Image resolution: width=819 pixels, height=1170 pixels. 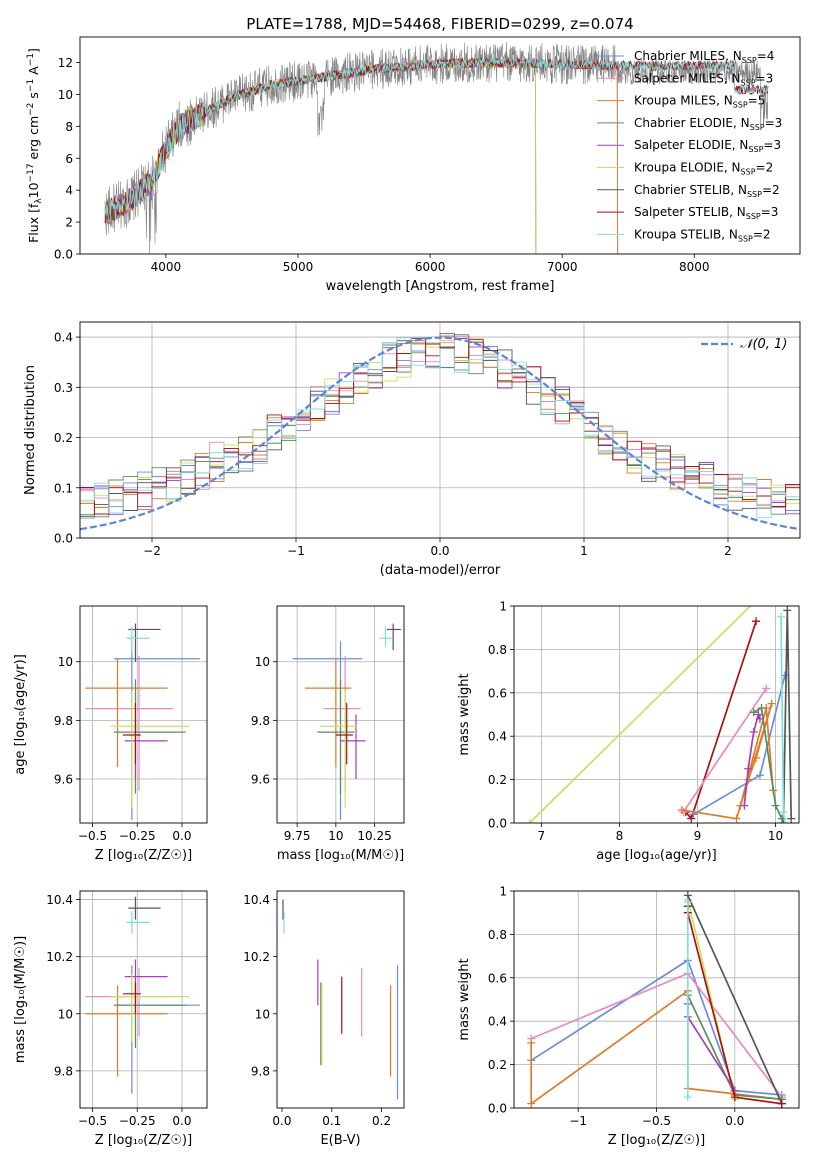 I want to click on normal-distribution-curve, so click(x=440, y=433).